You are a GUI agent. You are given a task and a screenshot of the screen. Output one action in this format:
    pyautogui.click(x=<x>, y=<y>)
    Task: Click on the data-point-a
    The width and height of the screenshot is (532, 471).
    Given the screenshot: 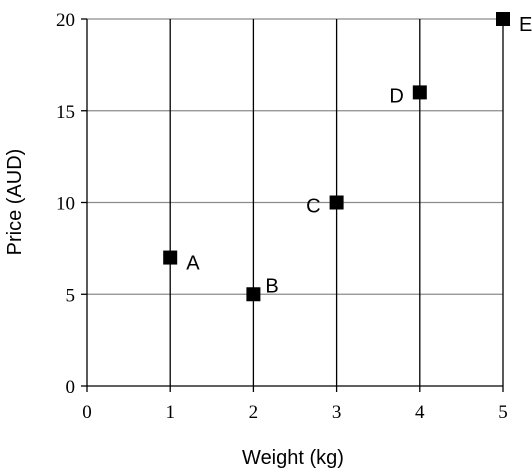 What is the action you would take?
    pyautogui.click(x=170, y=257)
    